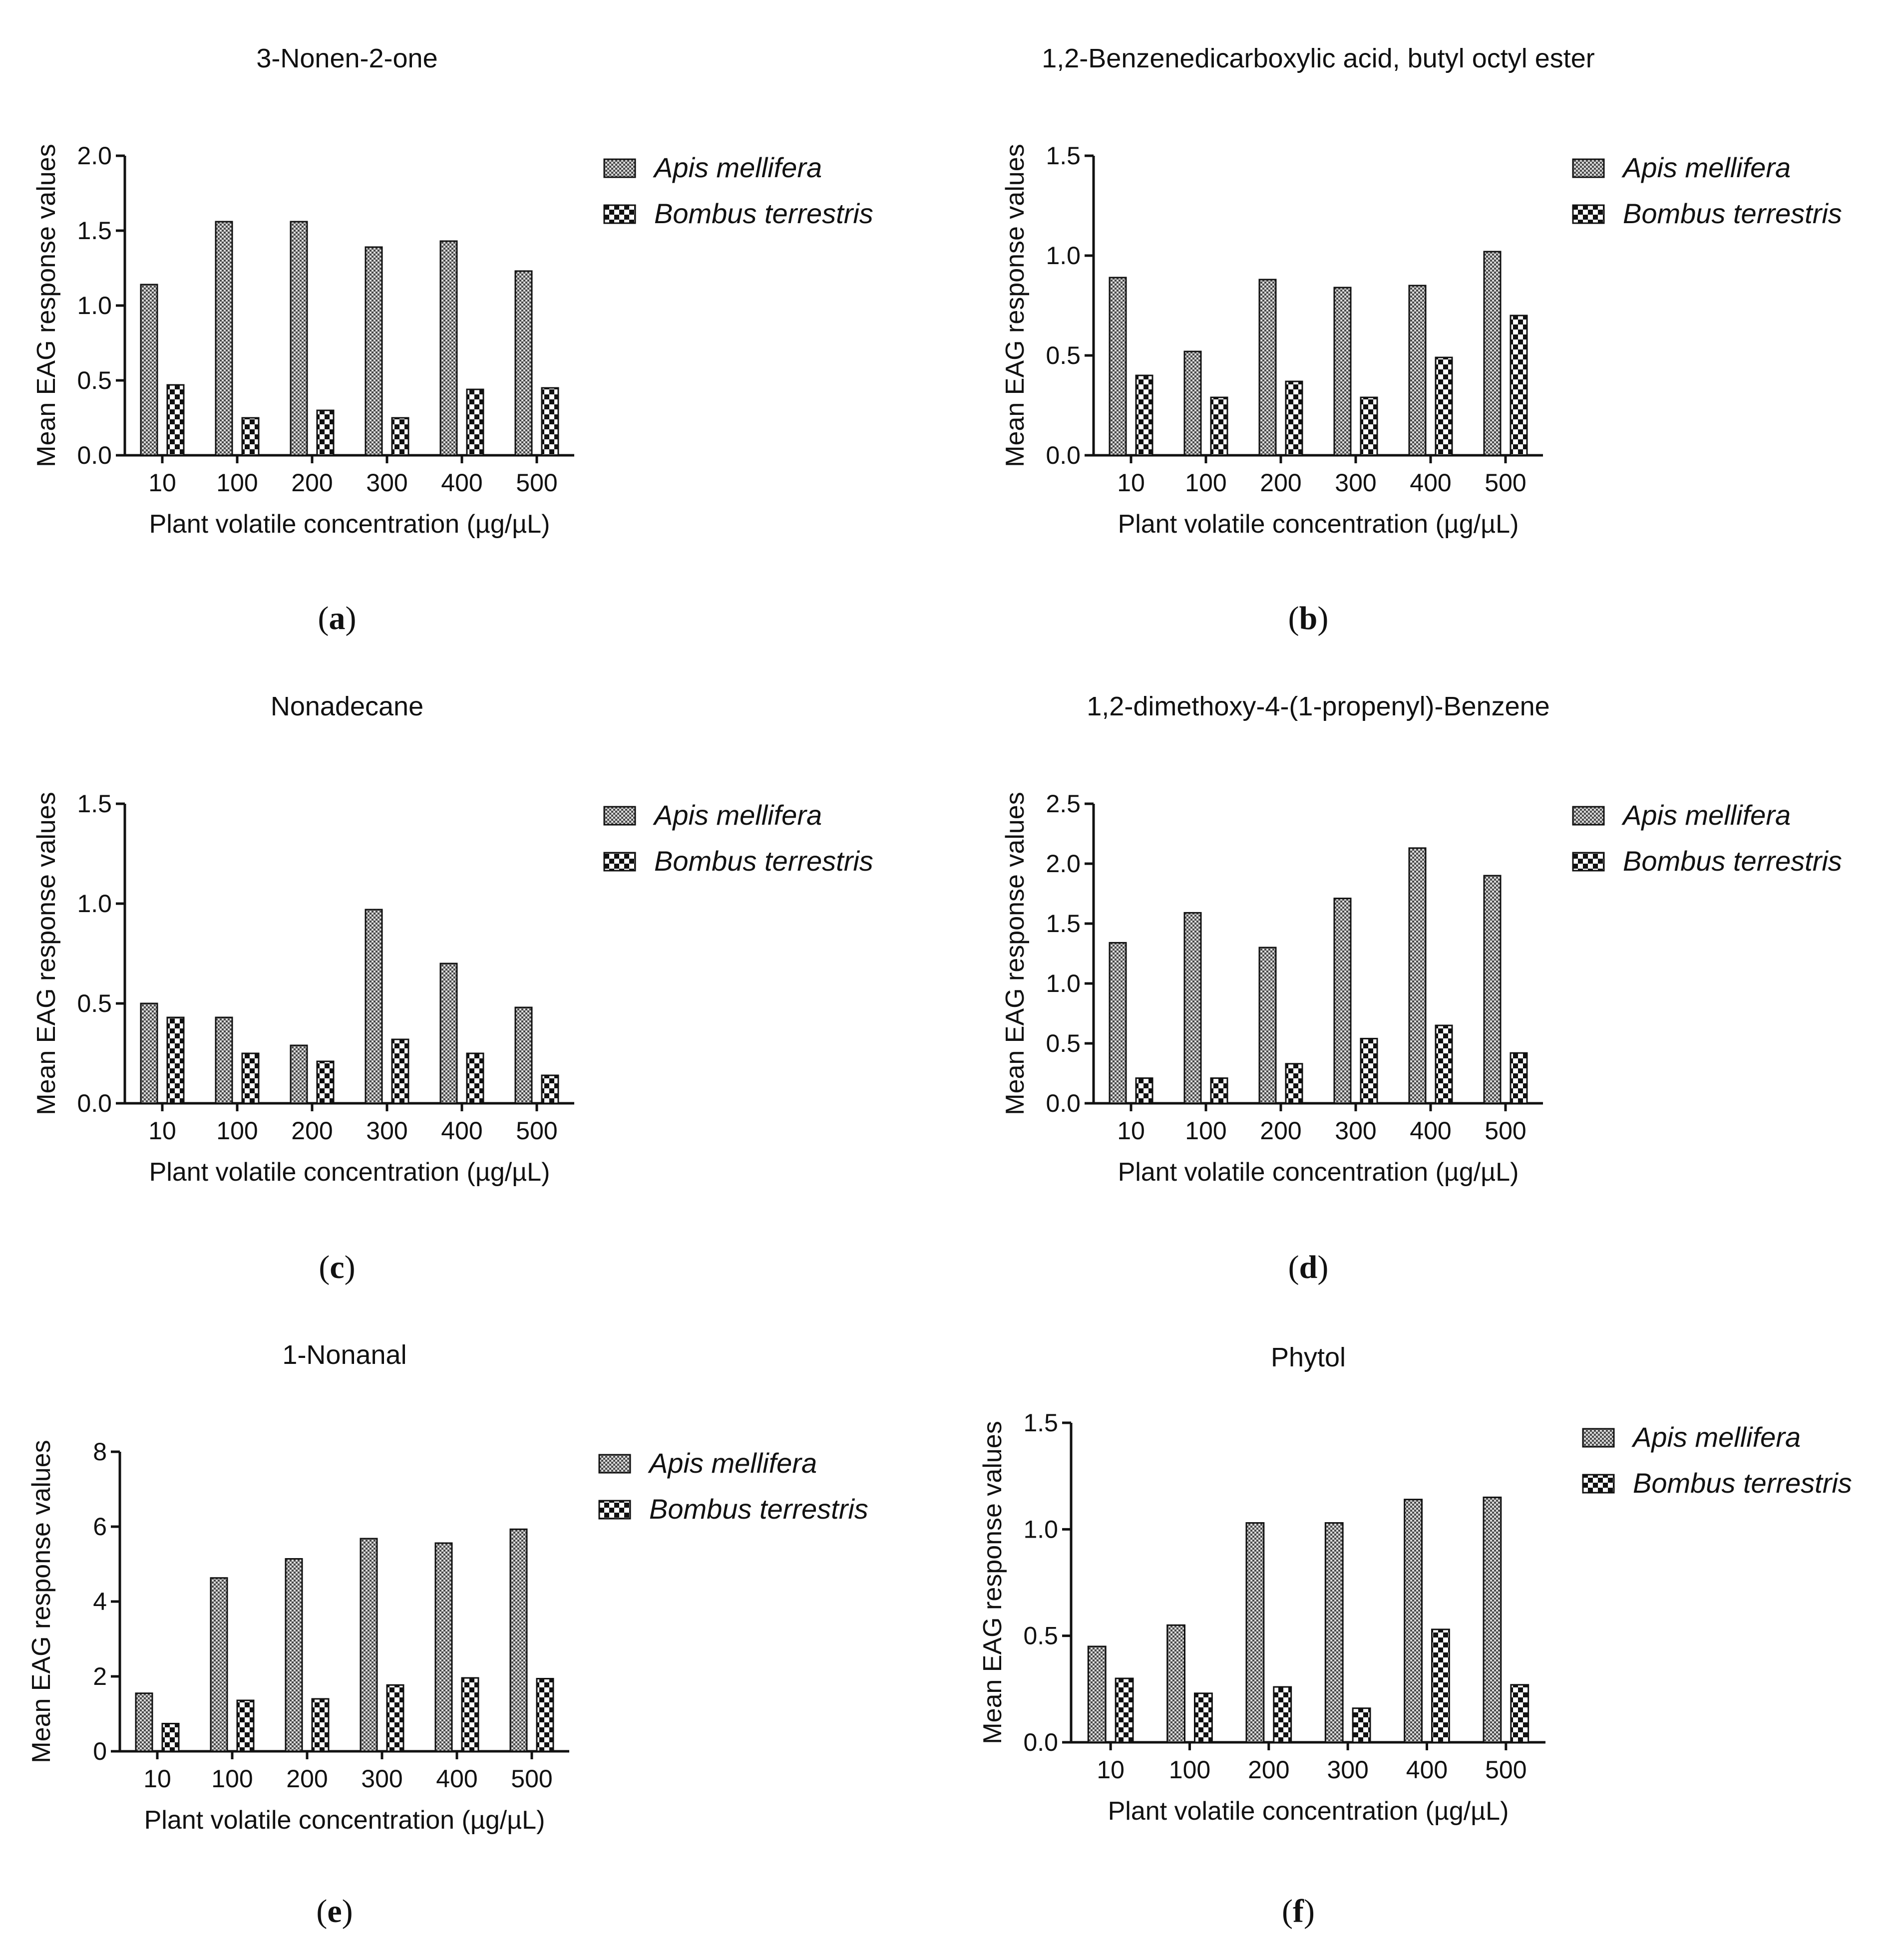  I want to click on y-tick-label: 2.5, so click(1063, 804).